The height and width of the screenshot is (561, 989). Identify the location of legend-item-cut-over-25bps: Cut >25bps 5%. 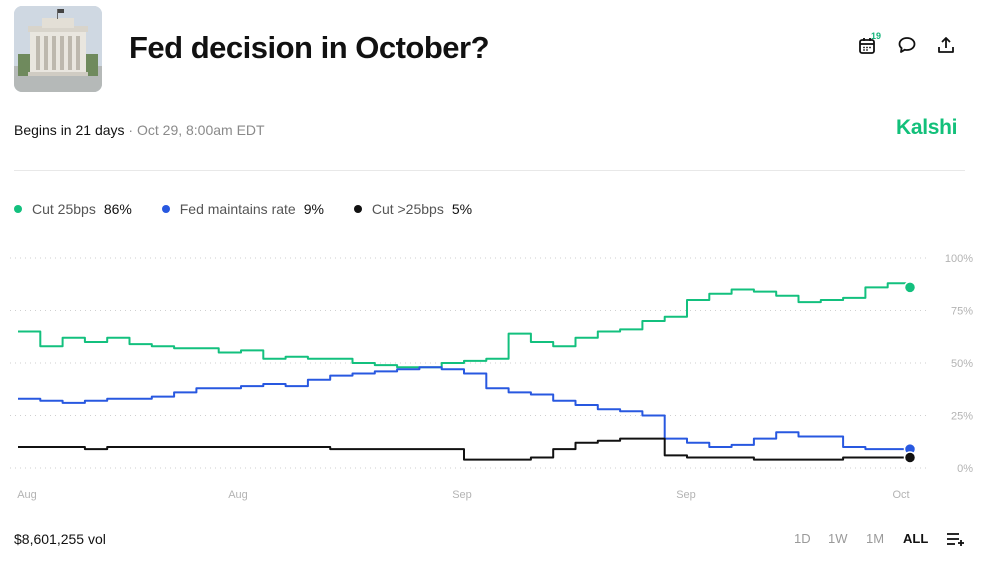
(413, 209).